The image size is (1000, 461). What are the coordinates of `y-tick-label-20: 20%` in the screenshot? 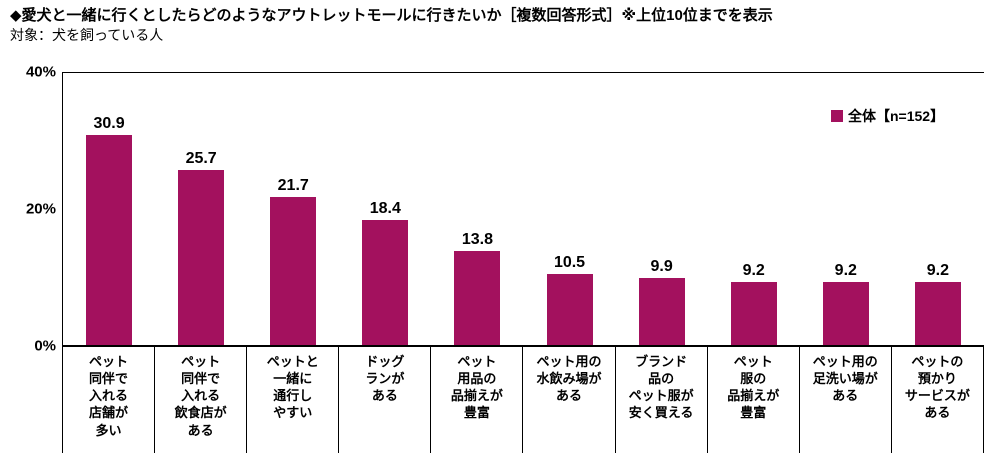 It's located at (40, 209).